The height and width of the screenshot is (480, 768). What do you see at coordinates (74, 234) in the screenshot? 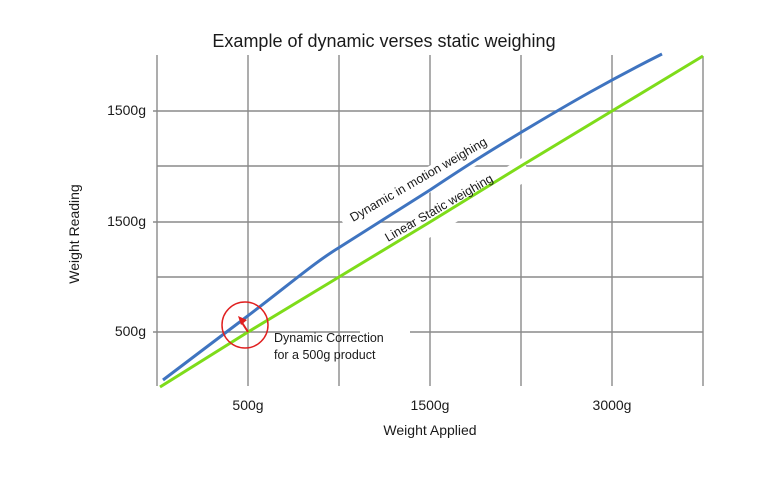
I see `y-axis-label: Weight Reading` at bounding box center [74, 234].